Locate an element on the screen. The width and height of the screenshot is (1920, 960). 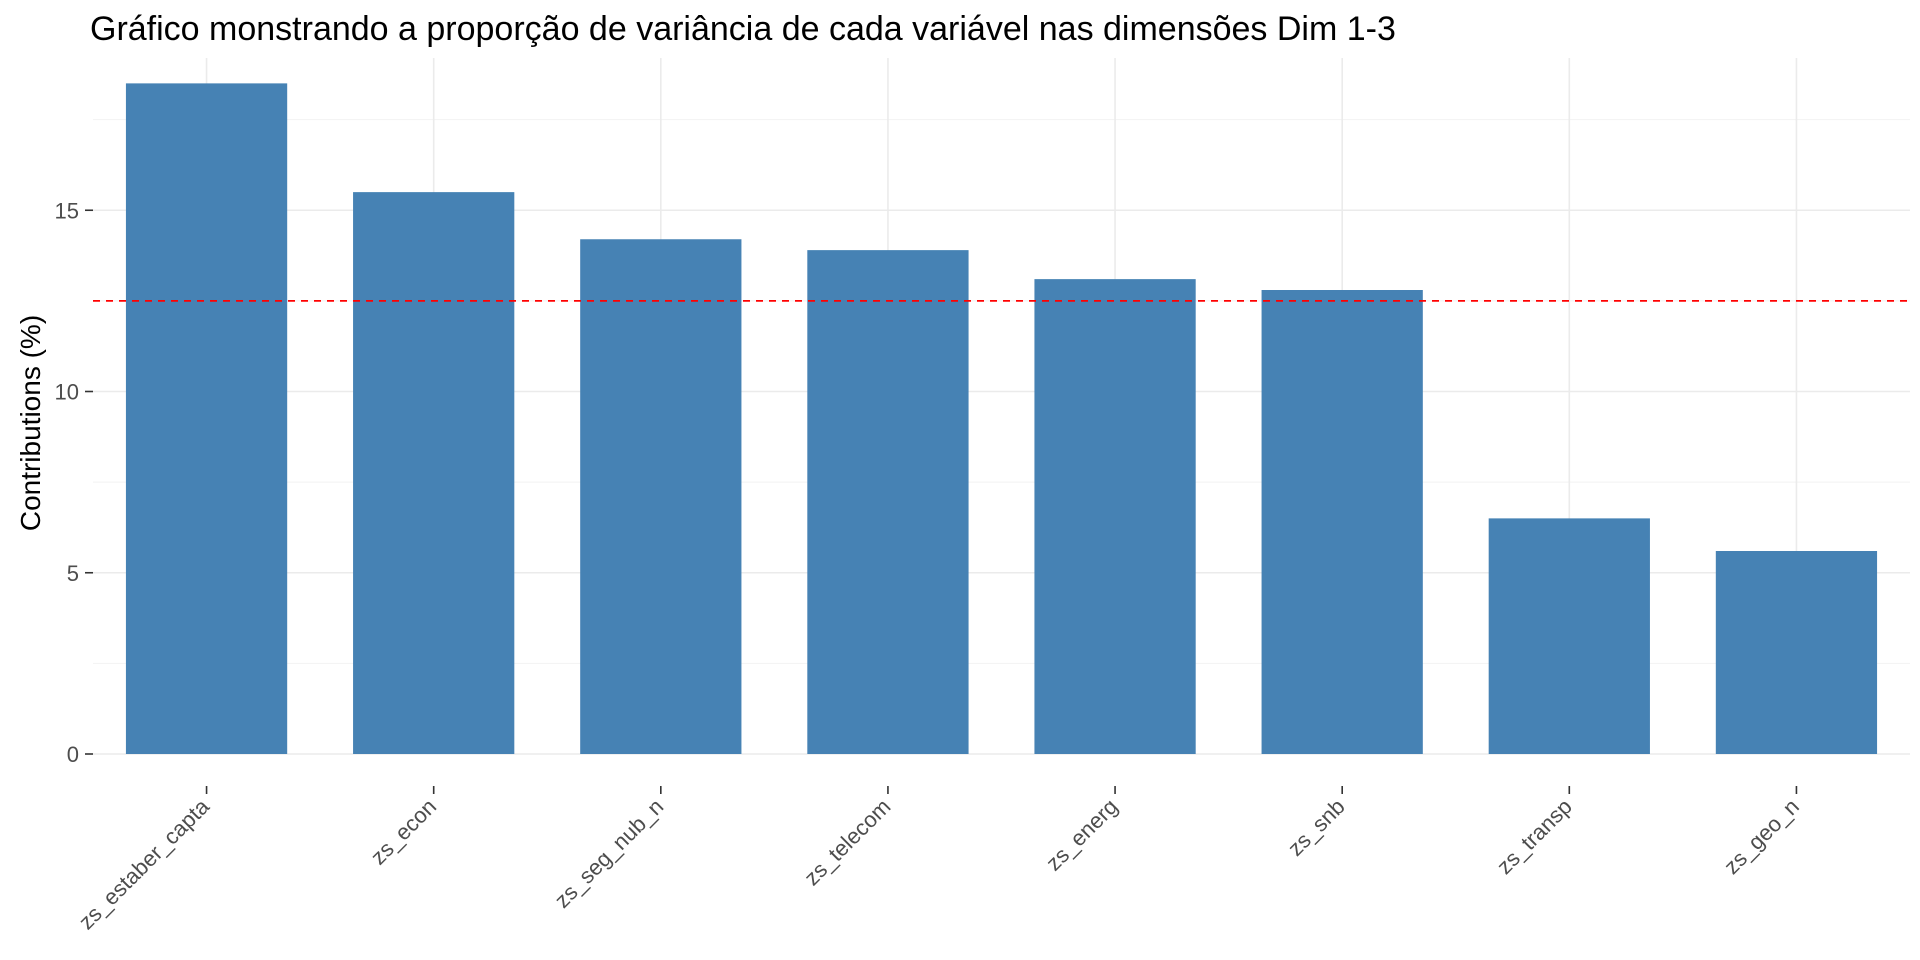
x-tick-label: zs_geo_n is located at coordinates (1761, 836).